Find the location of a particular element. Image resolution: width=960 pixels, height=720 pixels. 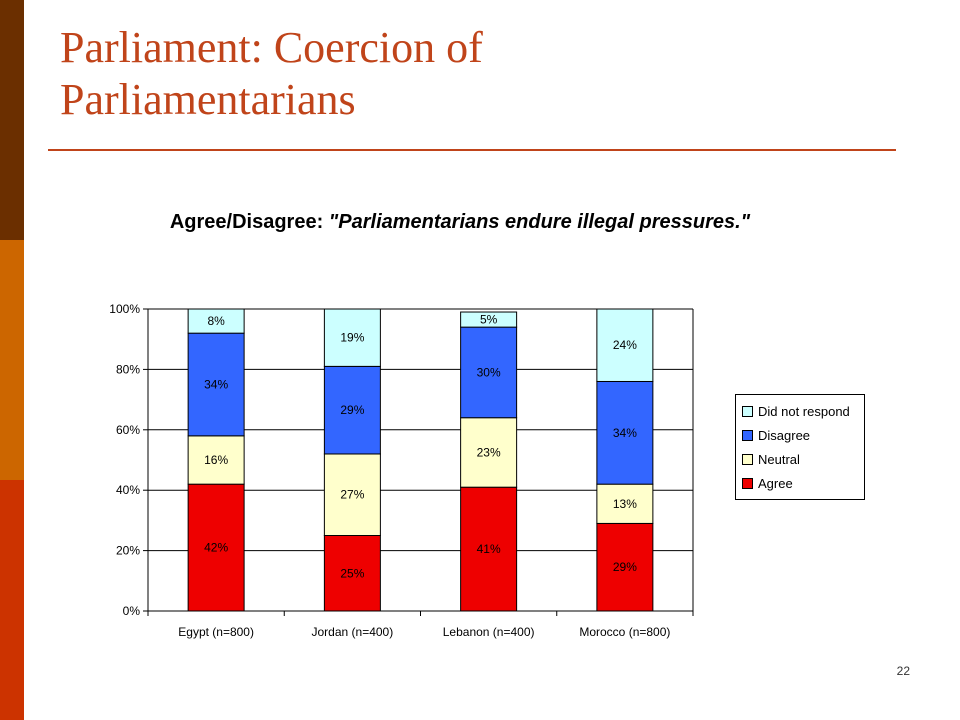

legend-item: Disagree is located at coordinates (800, 435).